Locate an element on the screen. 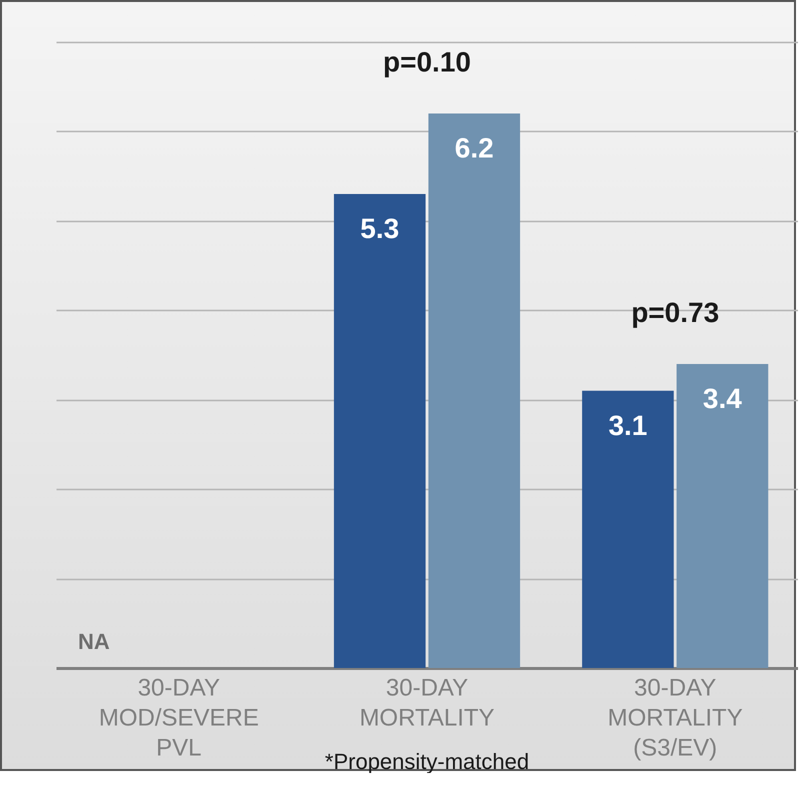  x-tick-label: 30-DAY MORTALITY is located at coordinates (427, 703).